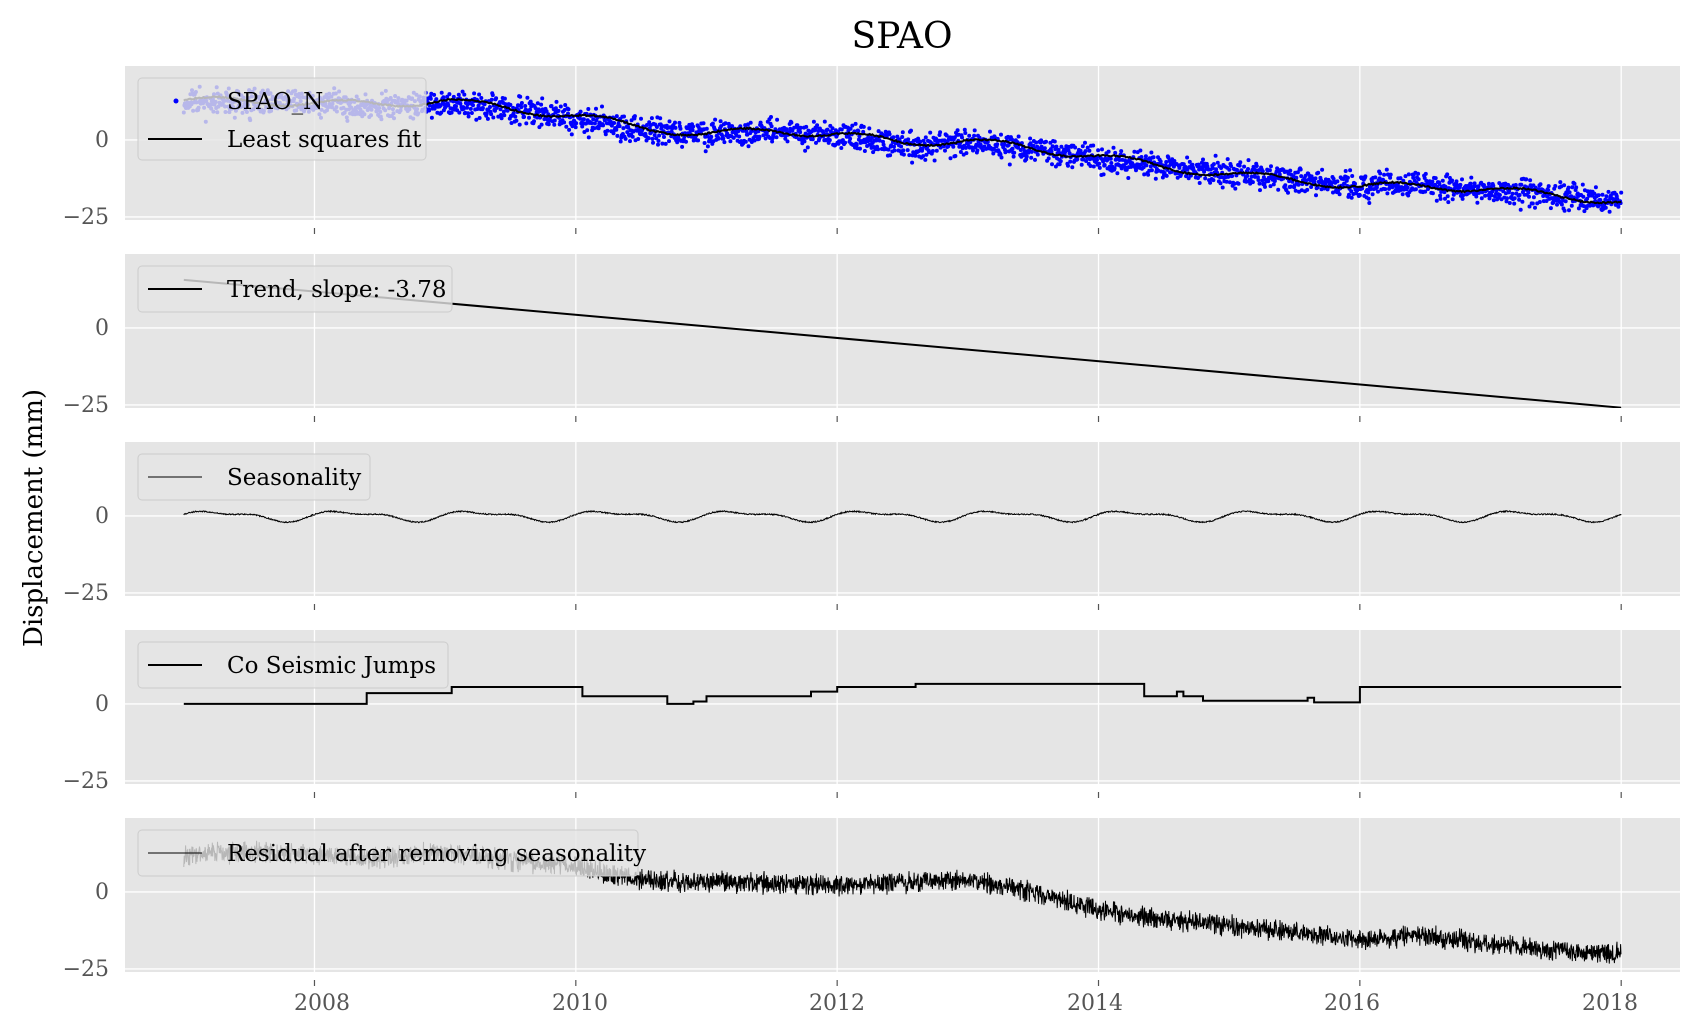 This screenshot has width=1693, height=1035. Describe the element at coordinates (282, 119) in the screenshot. I see `legend-box` at that location.